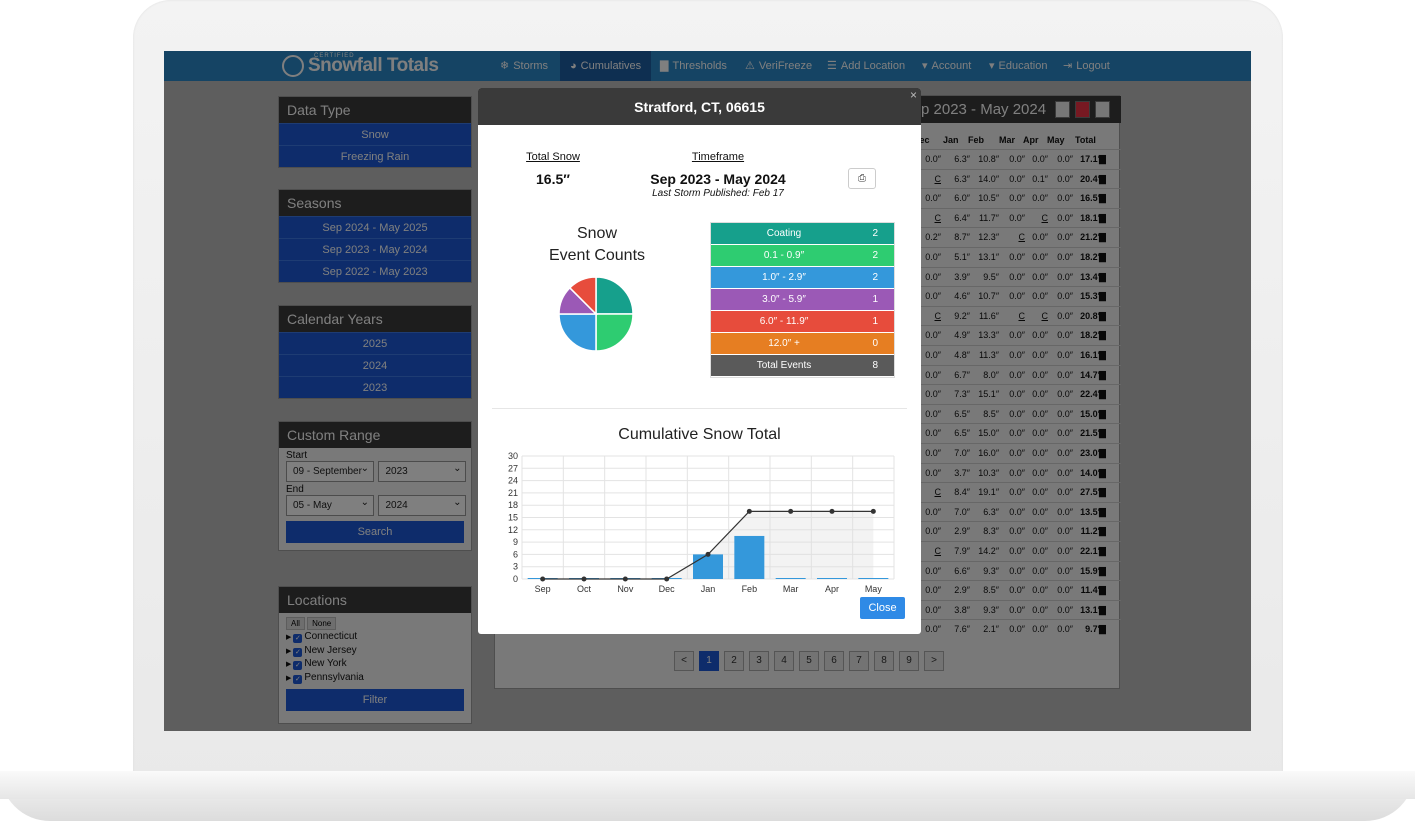  I want to click on print-icon: ⎙, so click(862, 178).